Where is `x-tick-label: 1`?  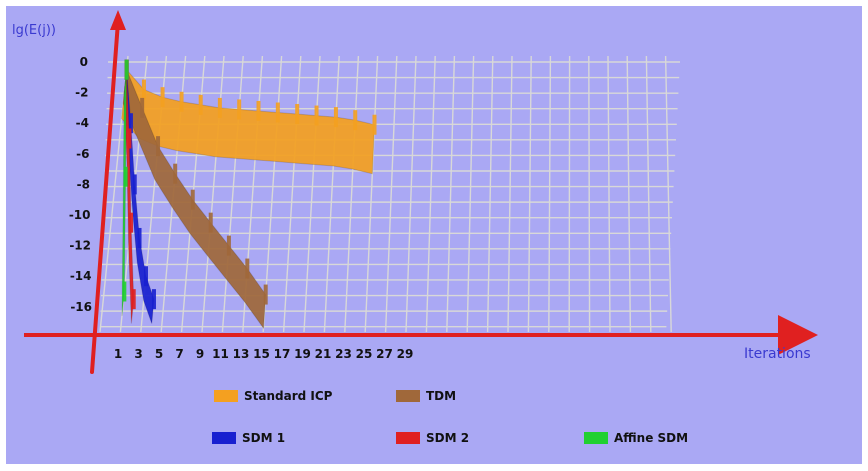
x-tick-label: 1 is located at coordinates (118, 354).